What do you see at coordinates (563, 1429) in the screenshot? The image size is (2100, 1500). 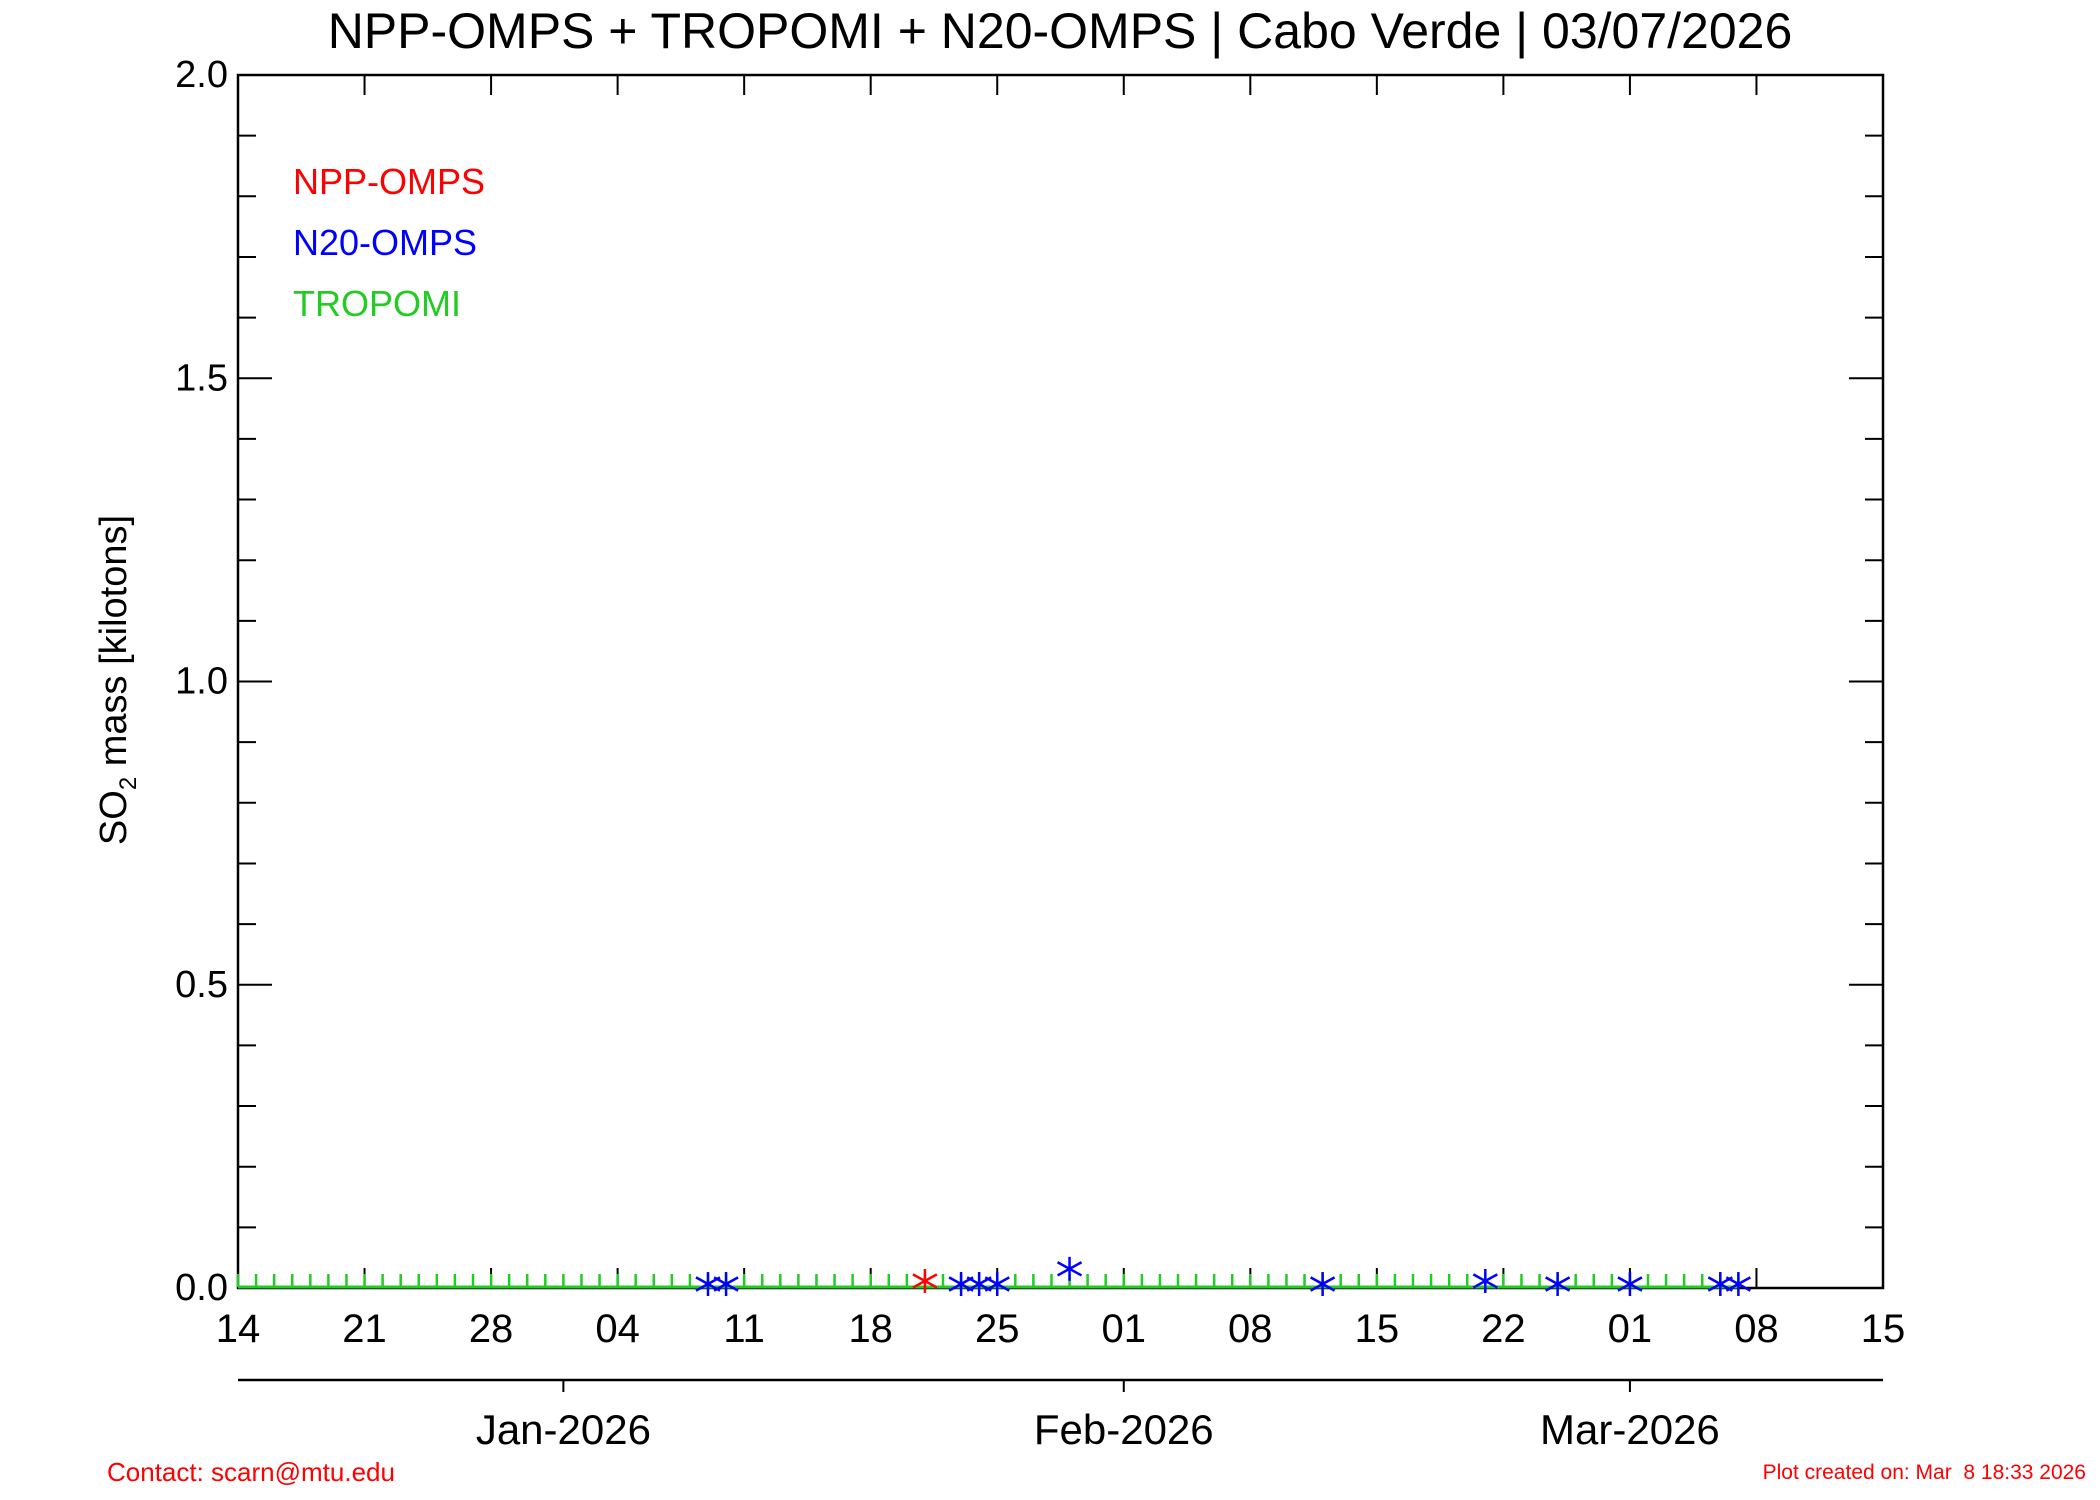 I see `month-label: Jan-2026` at bounding box center [563, 1429].